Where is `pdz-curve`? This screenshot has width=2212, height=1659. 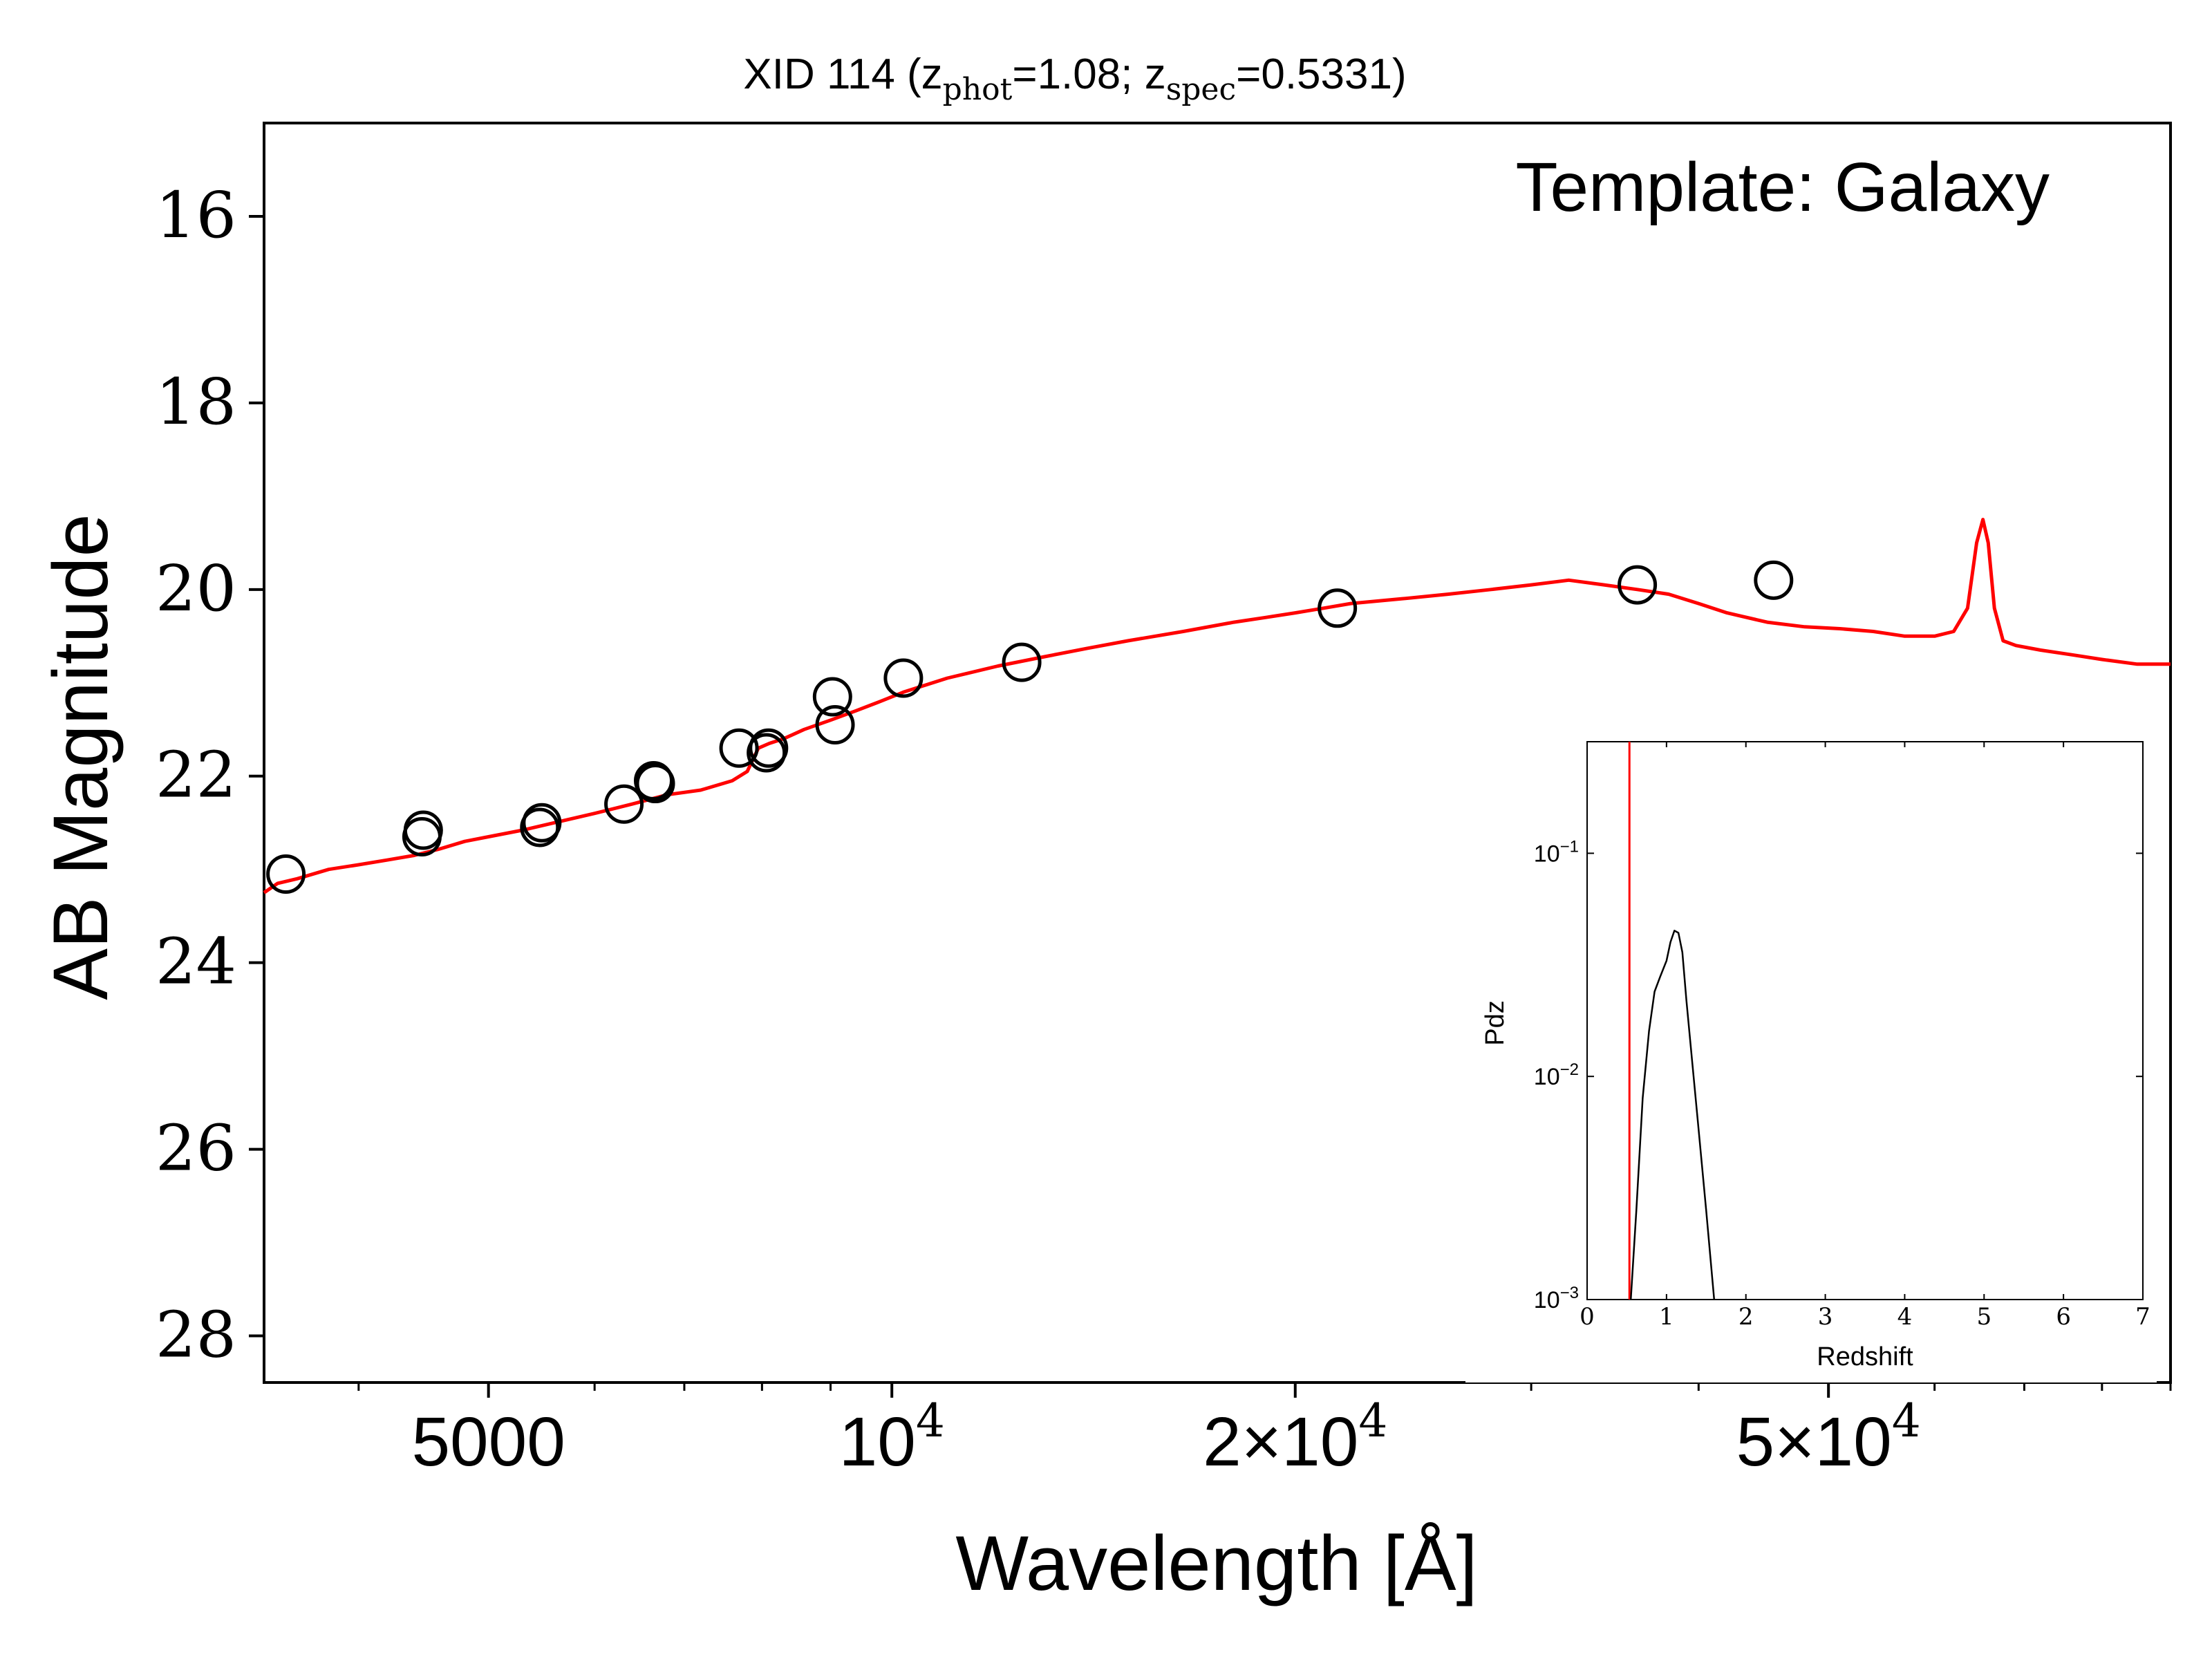 pdz-curve is located at coordinates (1672, 1115).